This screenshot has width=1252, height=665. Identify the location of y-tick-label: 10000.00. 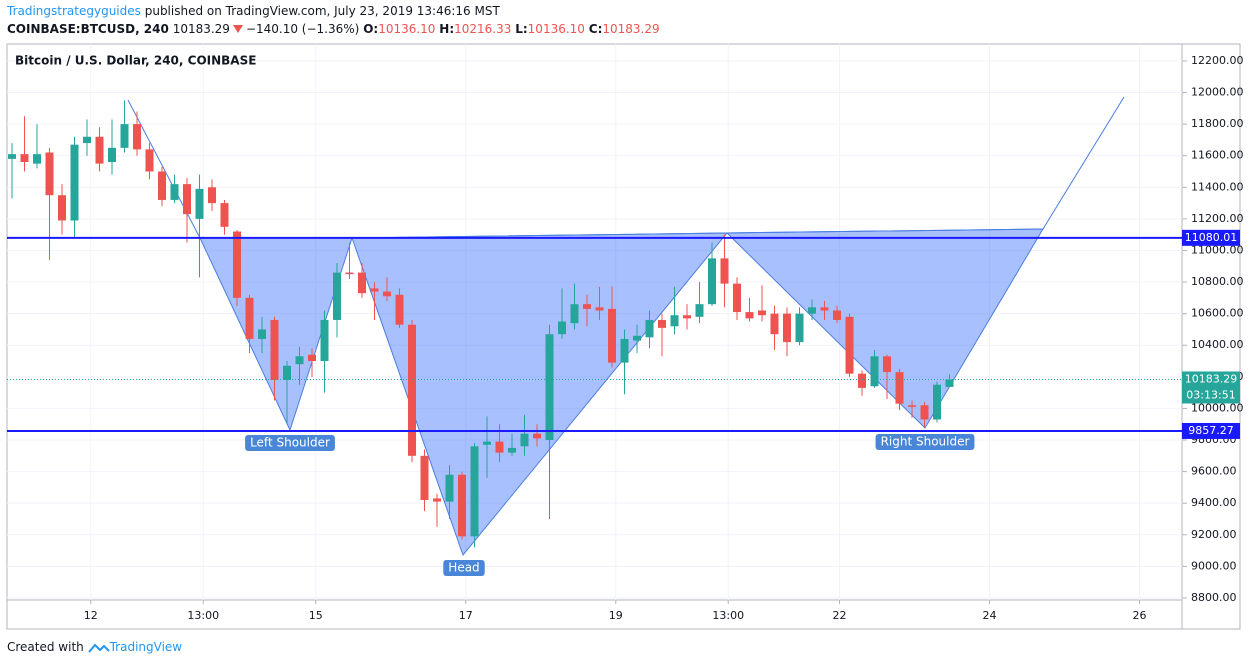
(1217, 407).